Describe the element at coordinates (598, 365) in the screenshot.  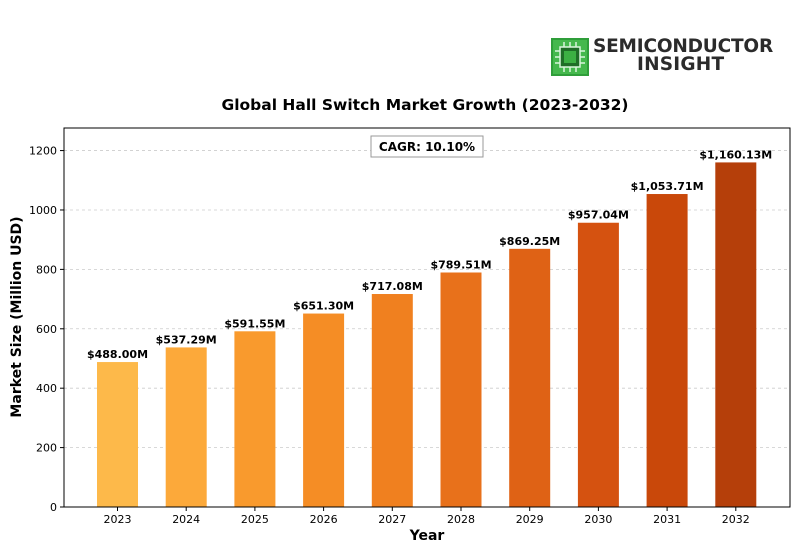
I see `bar-2030` at that location.